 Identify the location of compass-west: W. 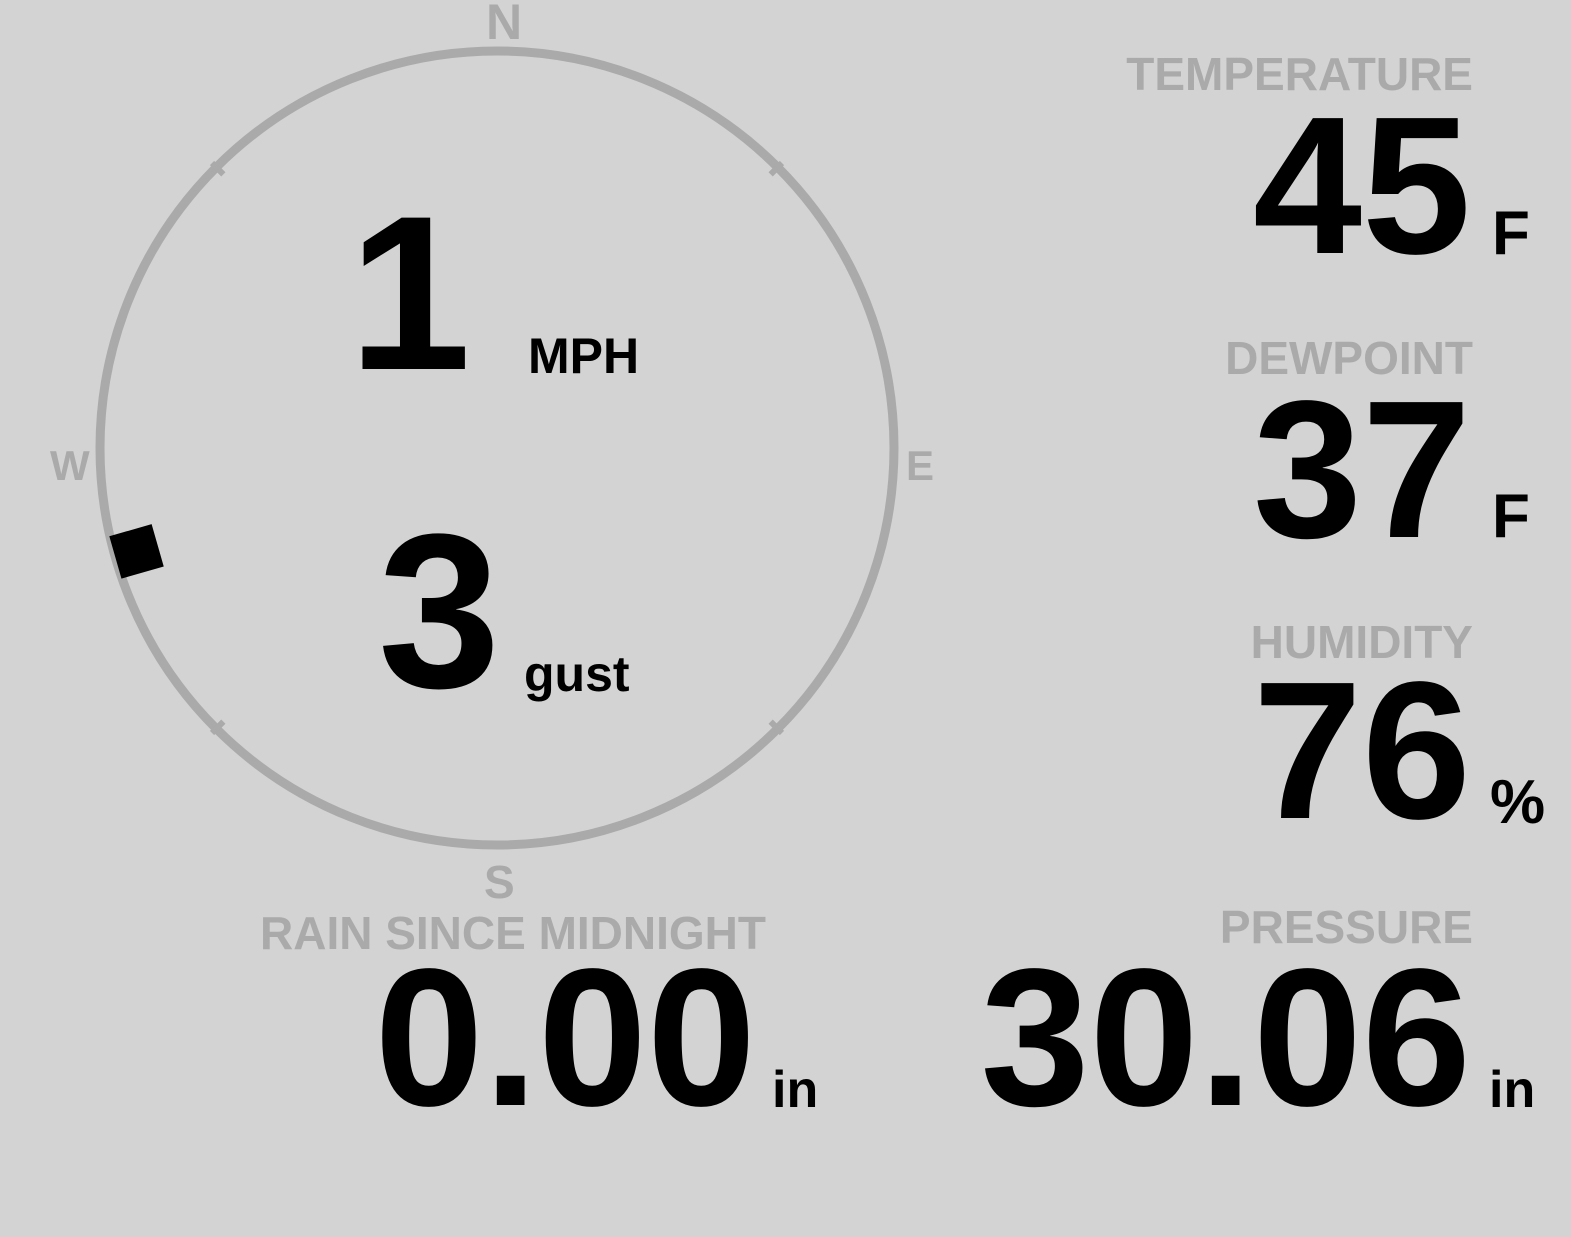
(70, 465).